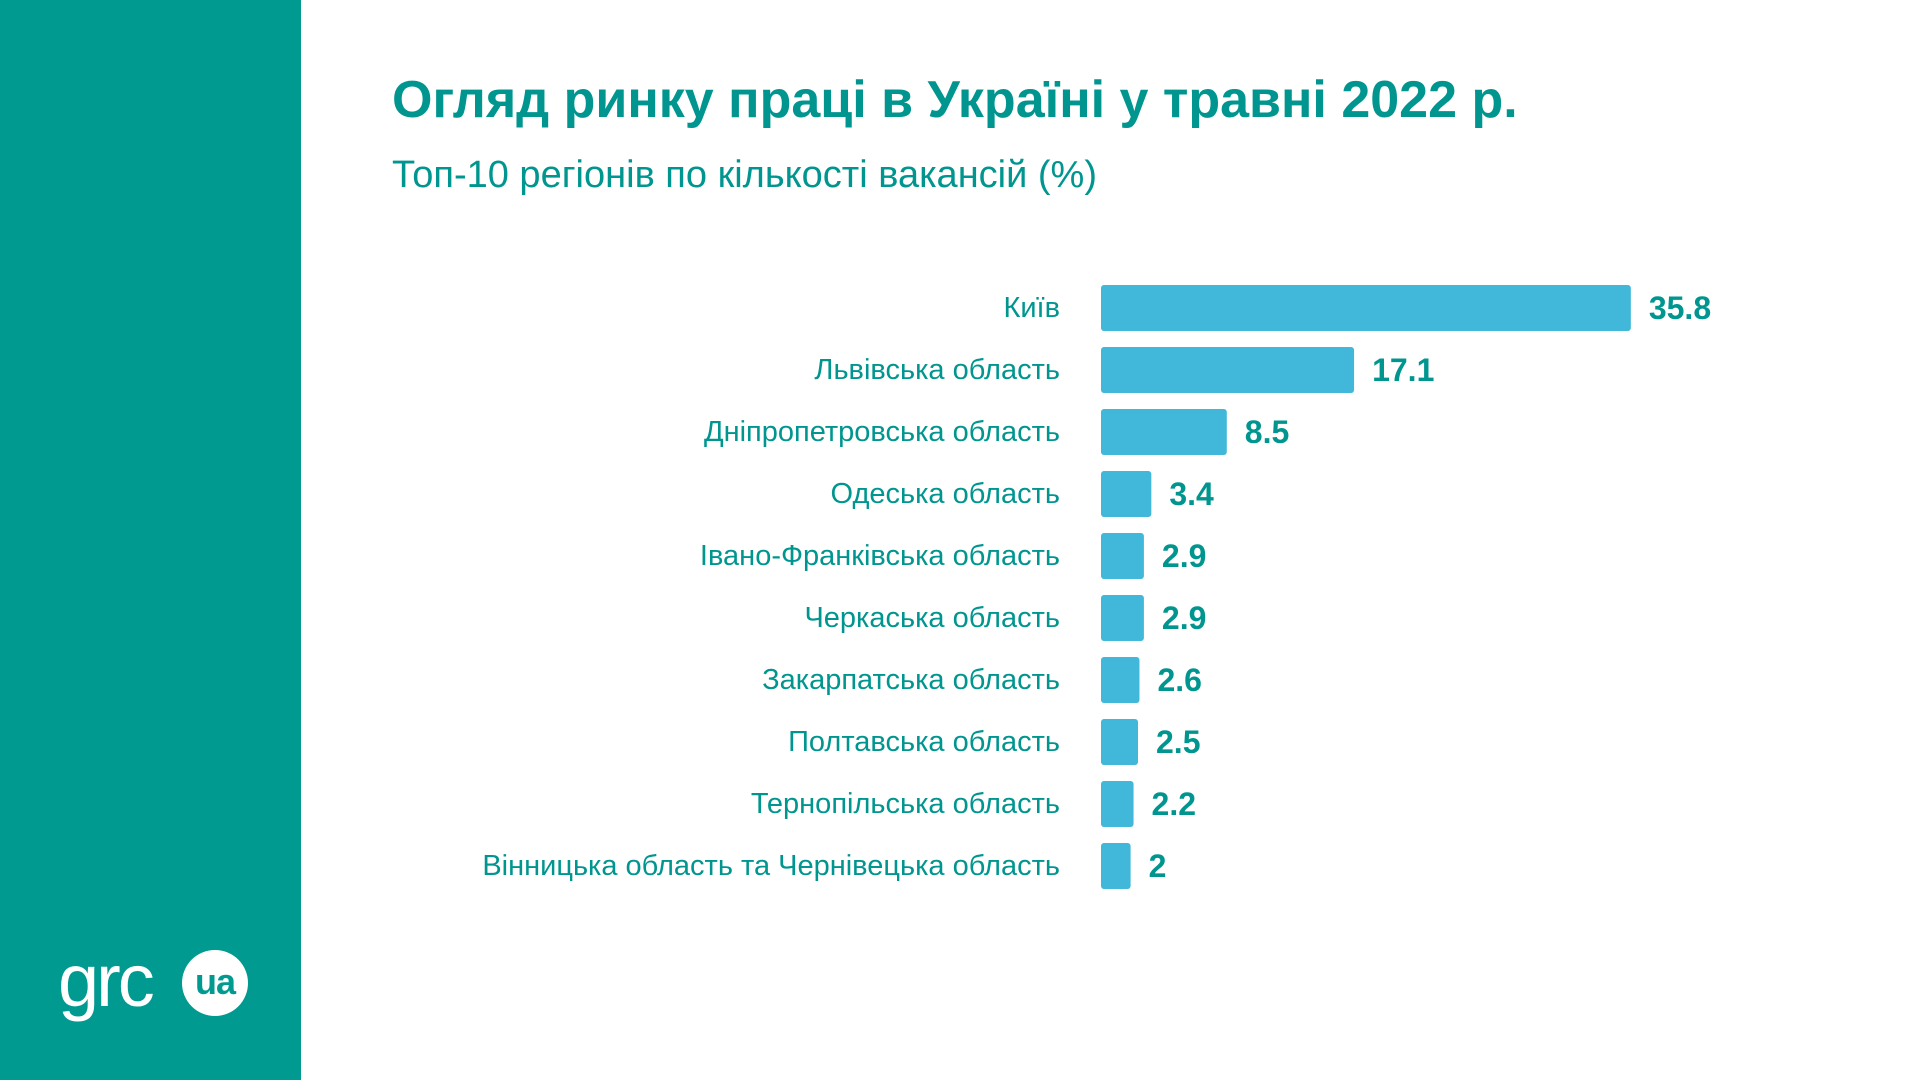  What do you see at coordinates (1174, 804) in the screenshot?
I see `value-label: 2.2` at bounding box center [1174, 804].